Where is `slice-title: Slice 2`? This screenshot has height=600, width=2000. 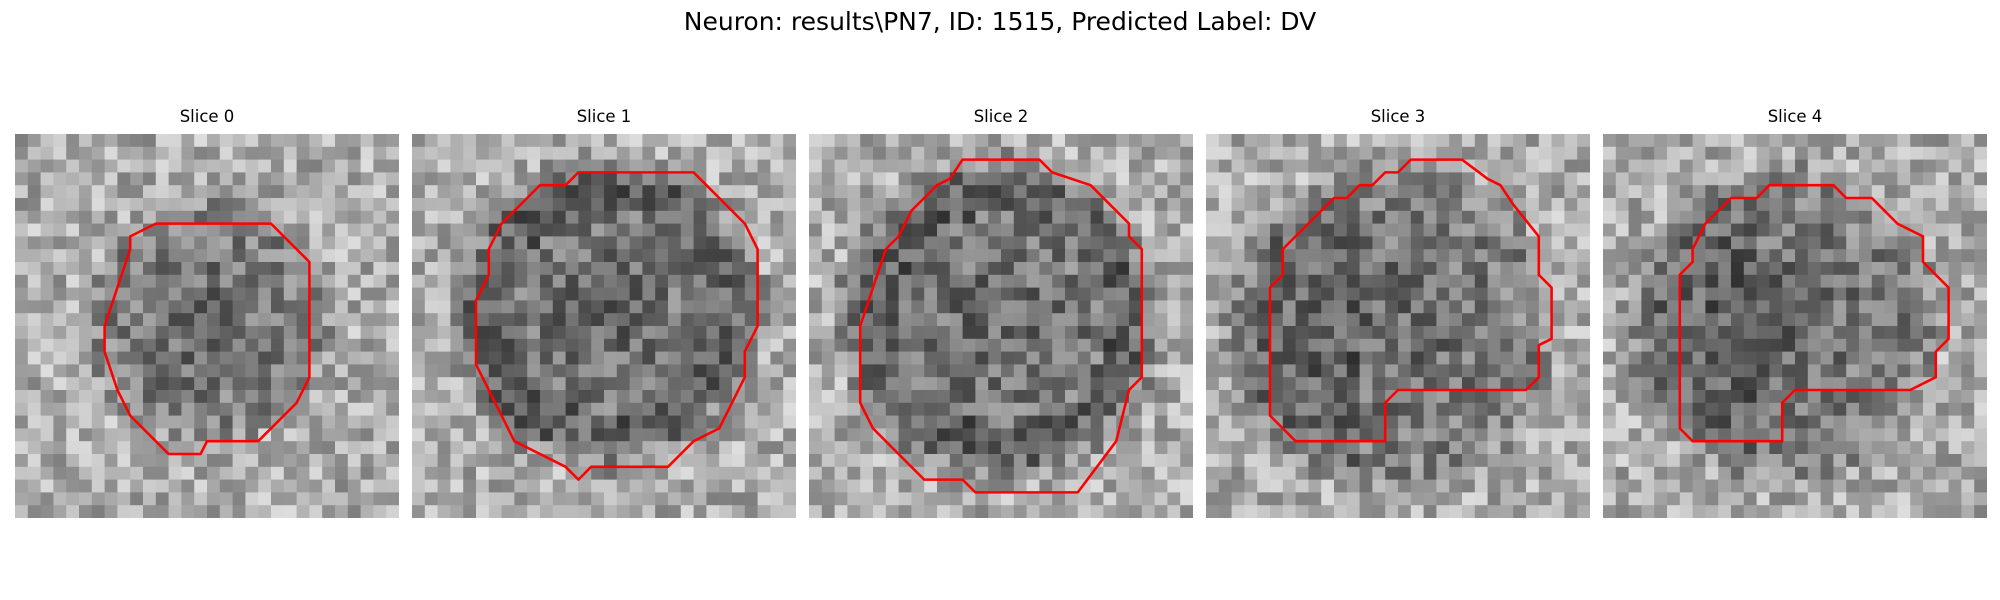 slice-title: Slice 2 is located at coordinates (1001, 116).